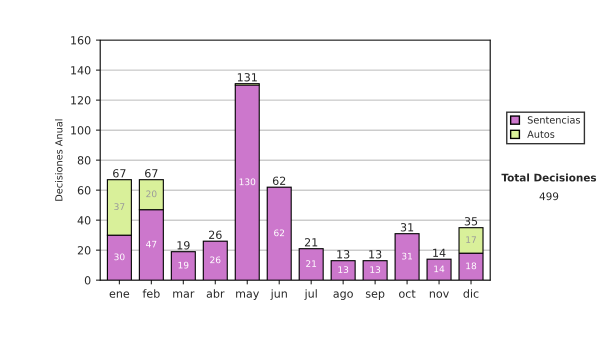 This screenshot has width=600, height=340. What do you see at coordinates (59, 160) in the screenshot?
I see `y-axis-title: Decisiones Anual` at bounding box center [59, 160].